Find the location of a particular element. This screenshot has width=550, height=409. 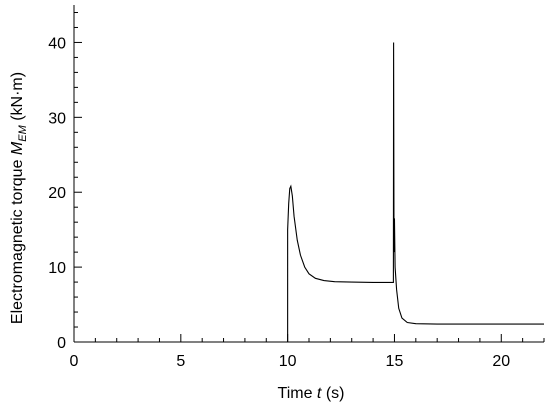

x-tick-label: 0 is located at coordinates (74, 361).